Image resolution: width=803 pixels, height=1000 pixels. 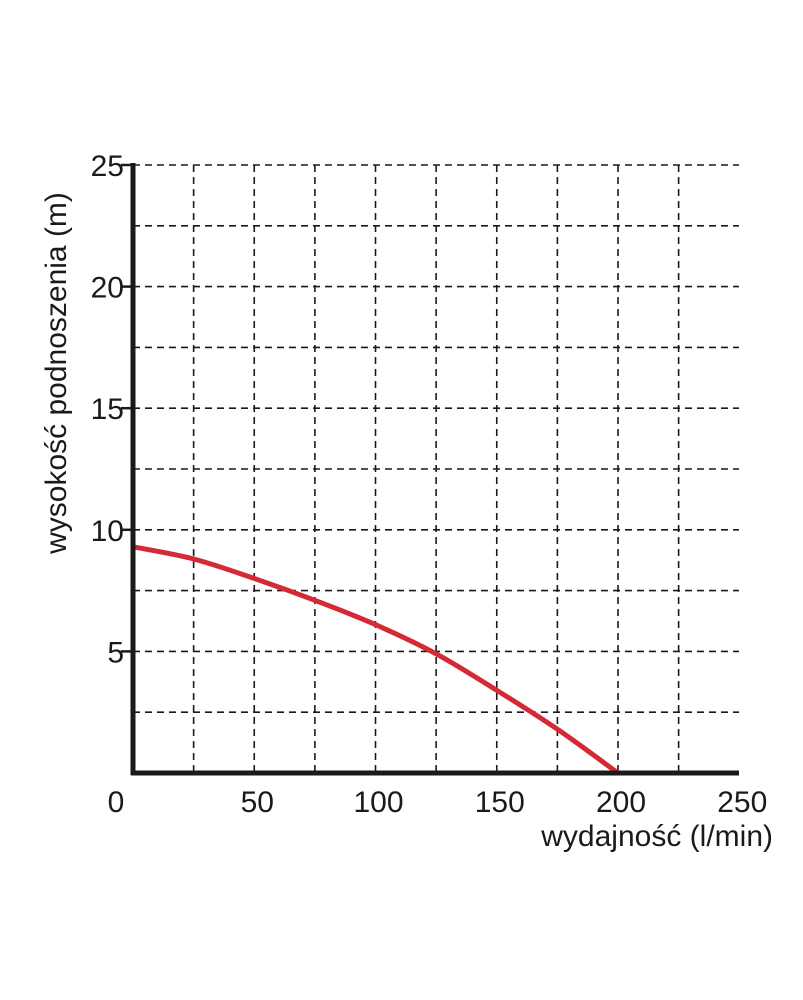 I want to click on x-tick-label-200: 200, so click(x=621, y=802).